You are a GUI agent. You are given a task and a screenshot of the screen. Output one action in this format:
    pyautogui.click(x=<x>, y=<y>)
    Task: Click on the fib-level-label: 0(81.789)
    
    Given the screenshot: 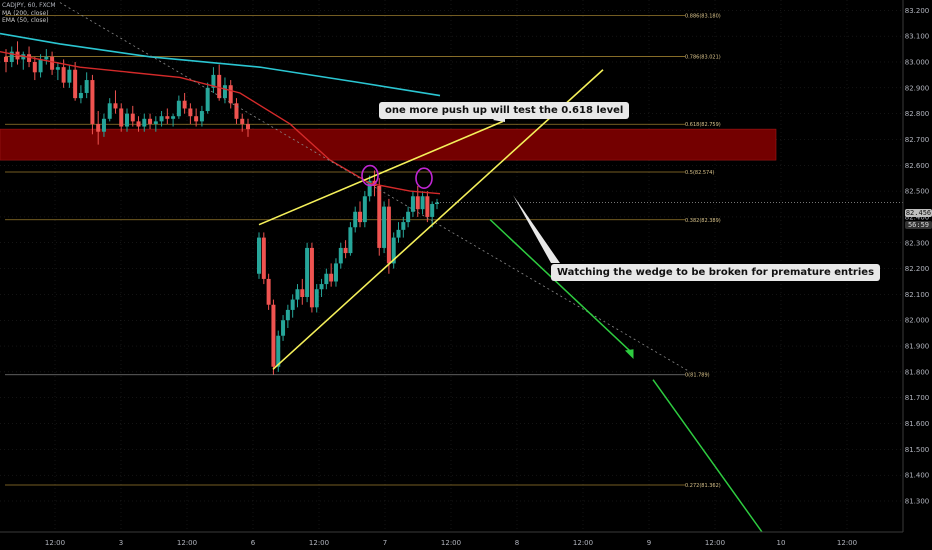 What is the action you would take?
    pyautogui.click(x=697, y=376)
    